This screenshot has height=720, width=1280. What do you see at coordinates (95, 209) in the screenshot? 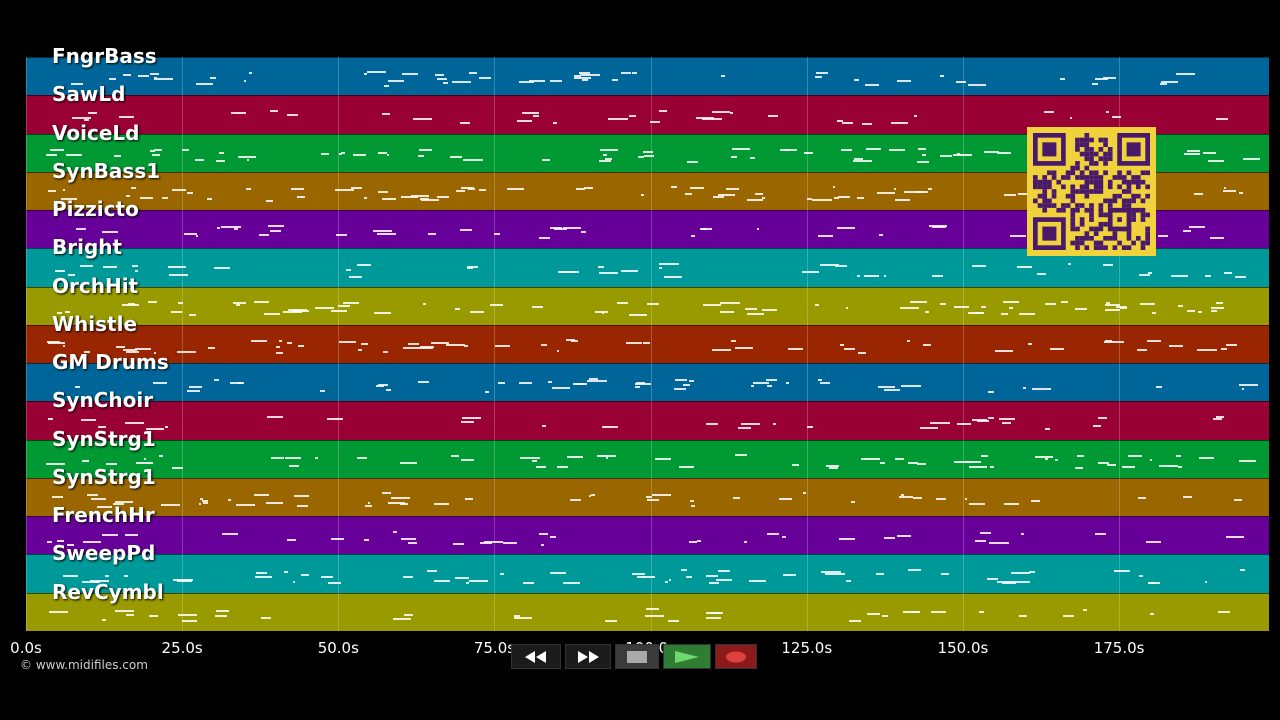
I see `track-label: Pizzicto` at bounding box center [95, 209].